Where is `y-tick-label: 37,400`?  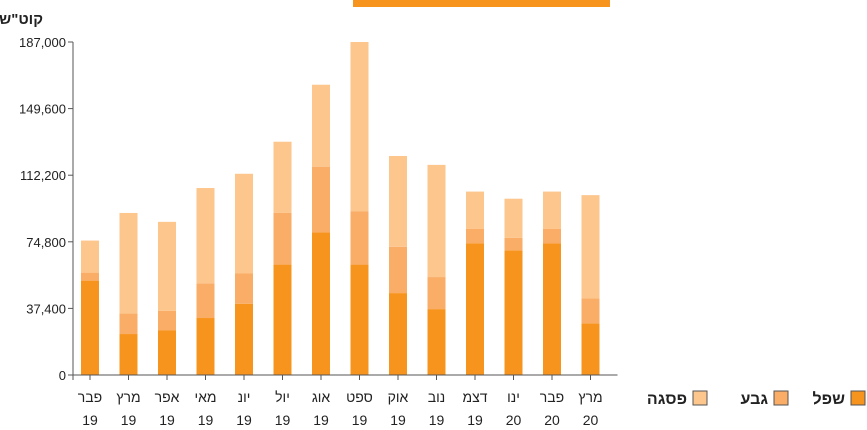 y-tick-label: 37,400 is located at coordinates (46, 308).